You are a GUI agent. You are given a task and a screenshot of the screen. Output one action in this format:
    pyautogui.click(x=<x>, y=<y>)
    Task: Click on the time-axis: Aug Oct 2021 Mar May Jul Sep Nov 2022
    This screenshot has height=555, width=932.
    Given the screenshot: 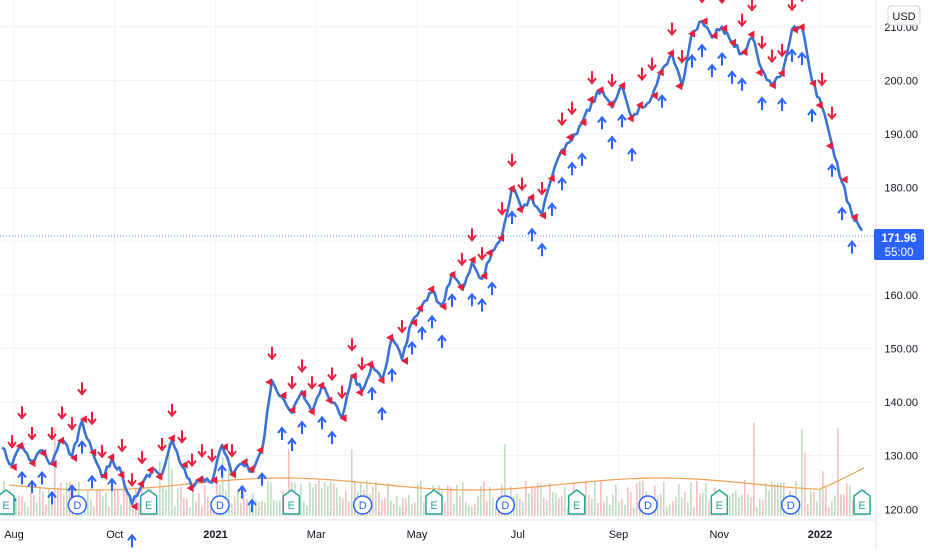 What is the action you would take?
    pyautogui.click(x=418, y=535)
    